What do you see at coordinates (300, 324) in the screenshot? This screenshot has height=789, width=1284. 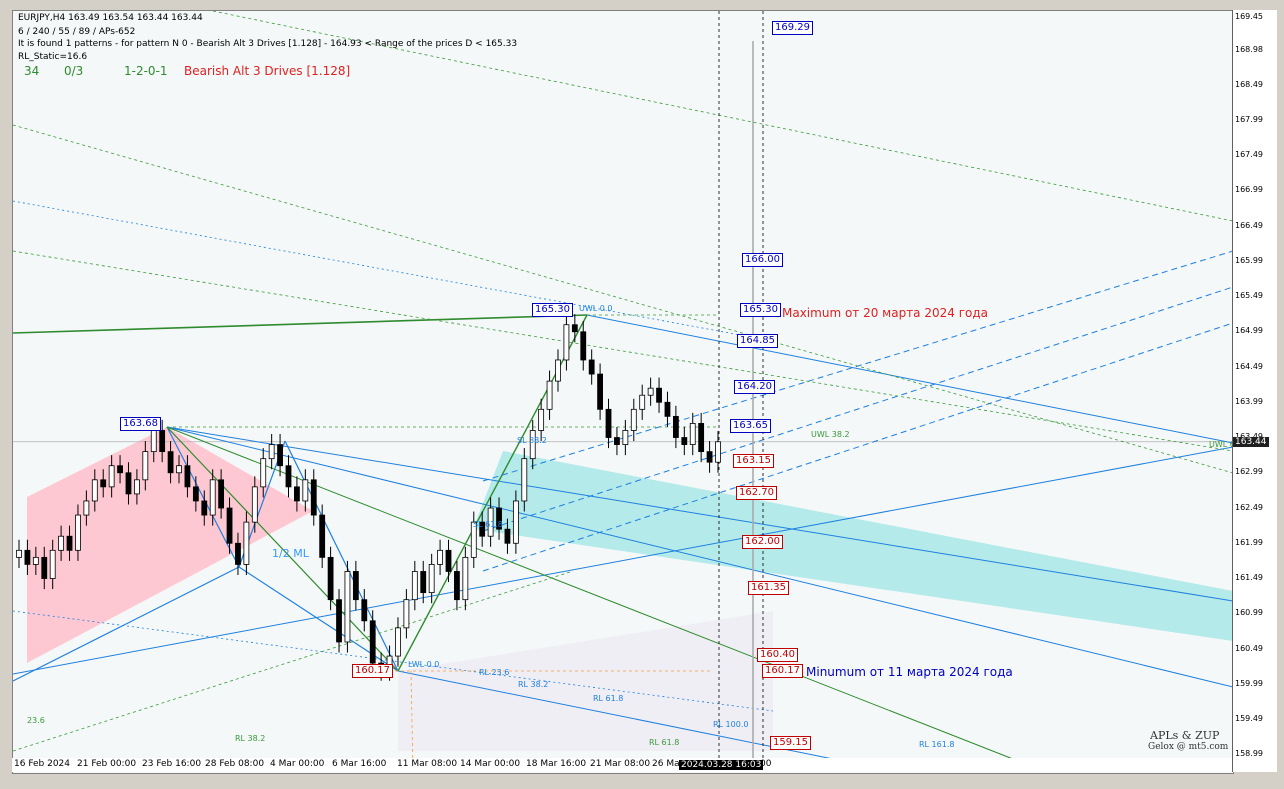 I see `green-top-line` at bounding box center [300, 324].